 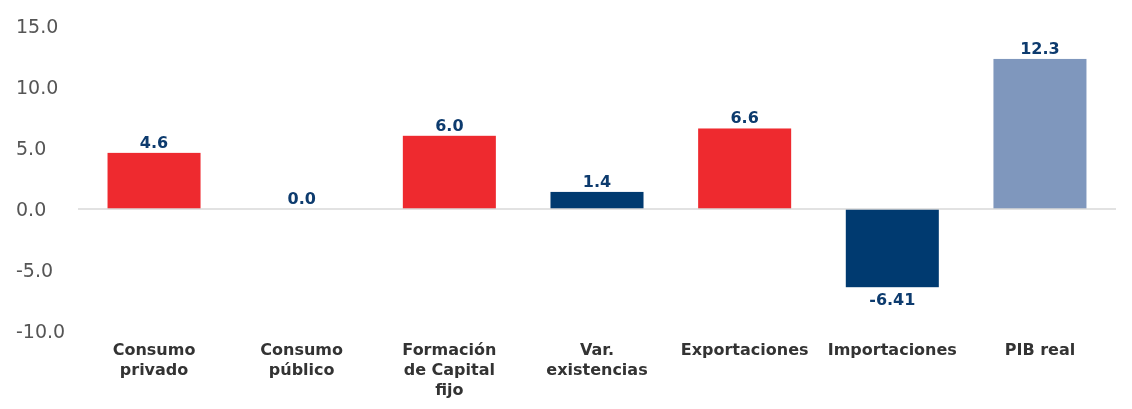 I want to click on y-tick-label: 10.0, so click(x=37, y=86).